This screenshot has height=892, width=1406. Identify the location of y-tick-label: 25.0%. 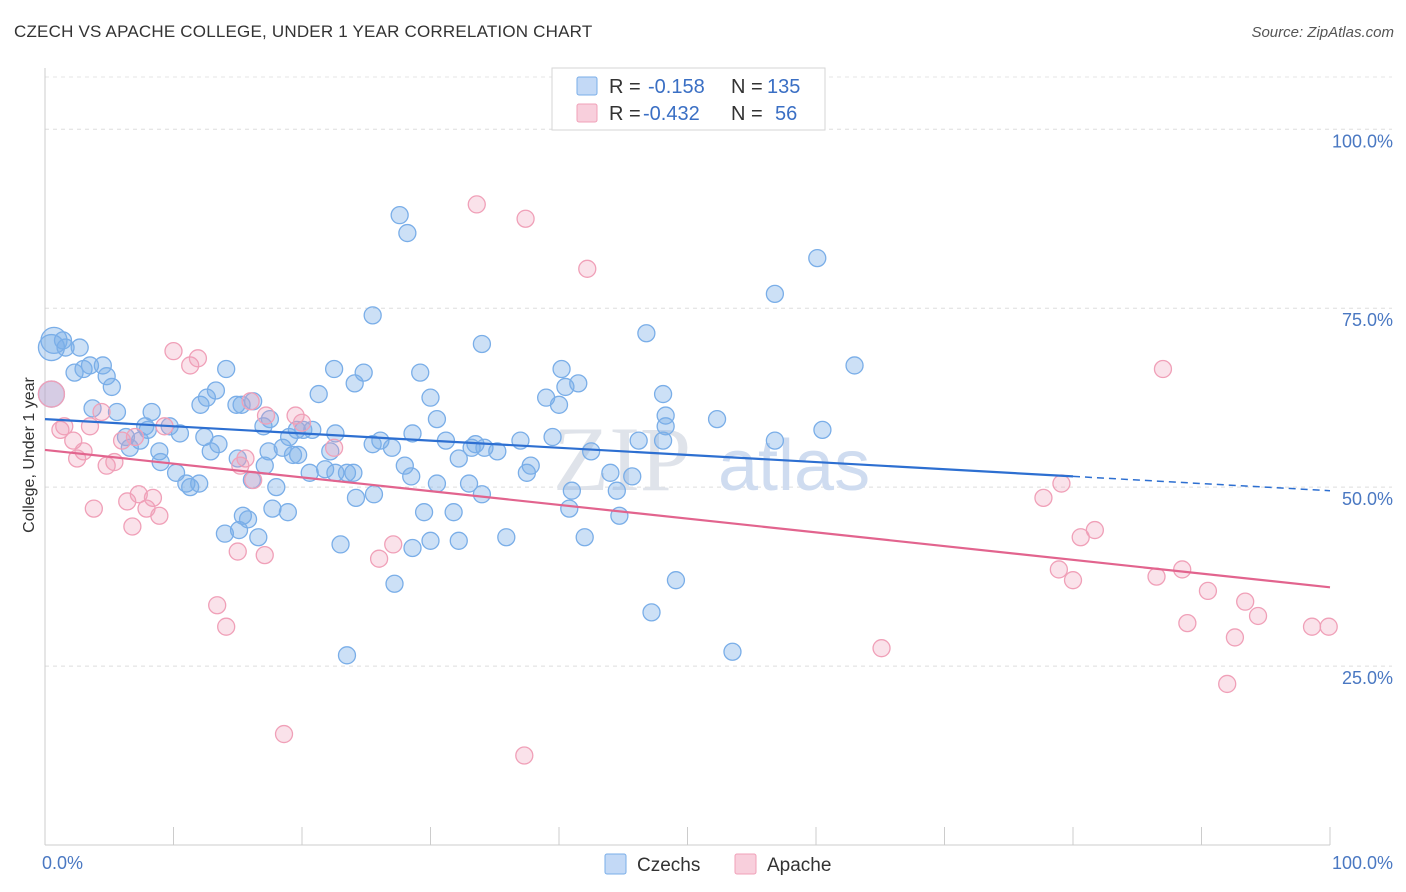
(1367, 678).